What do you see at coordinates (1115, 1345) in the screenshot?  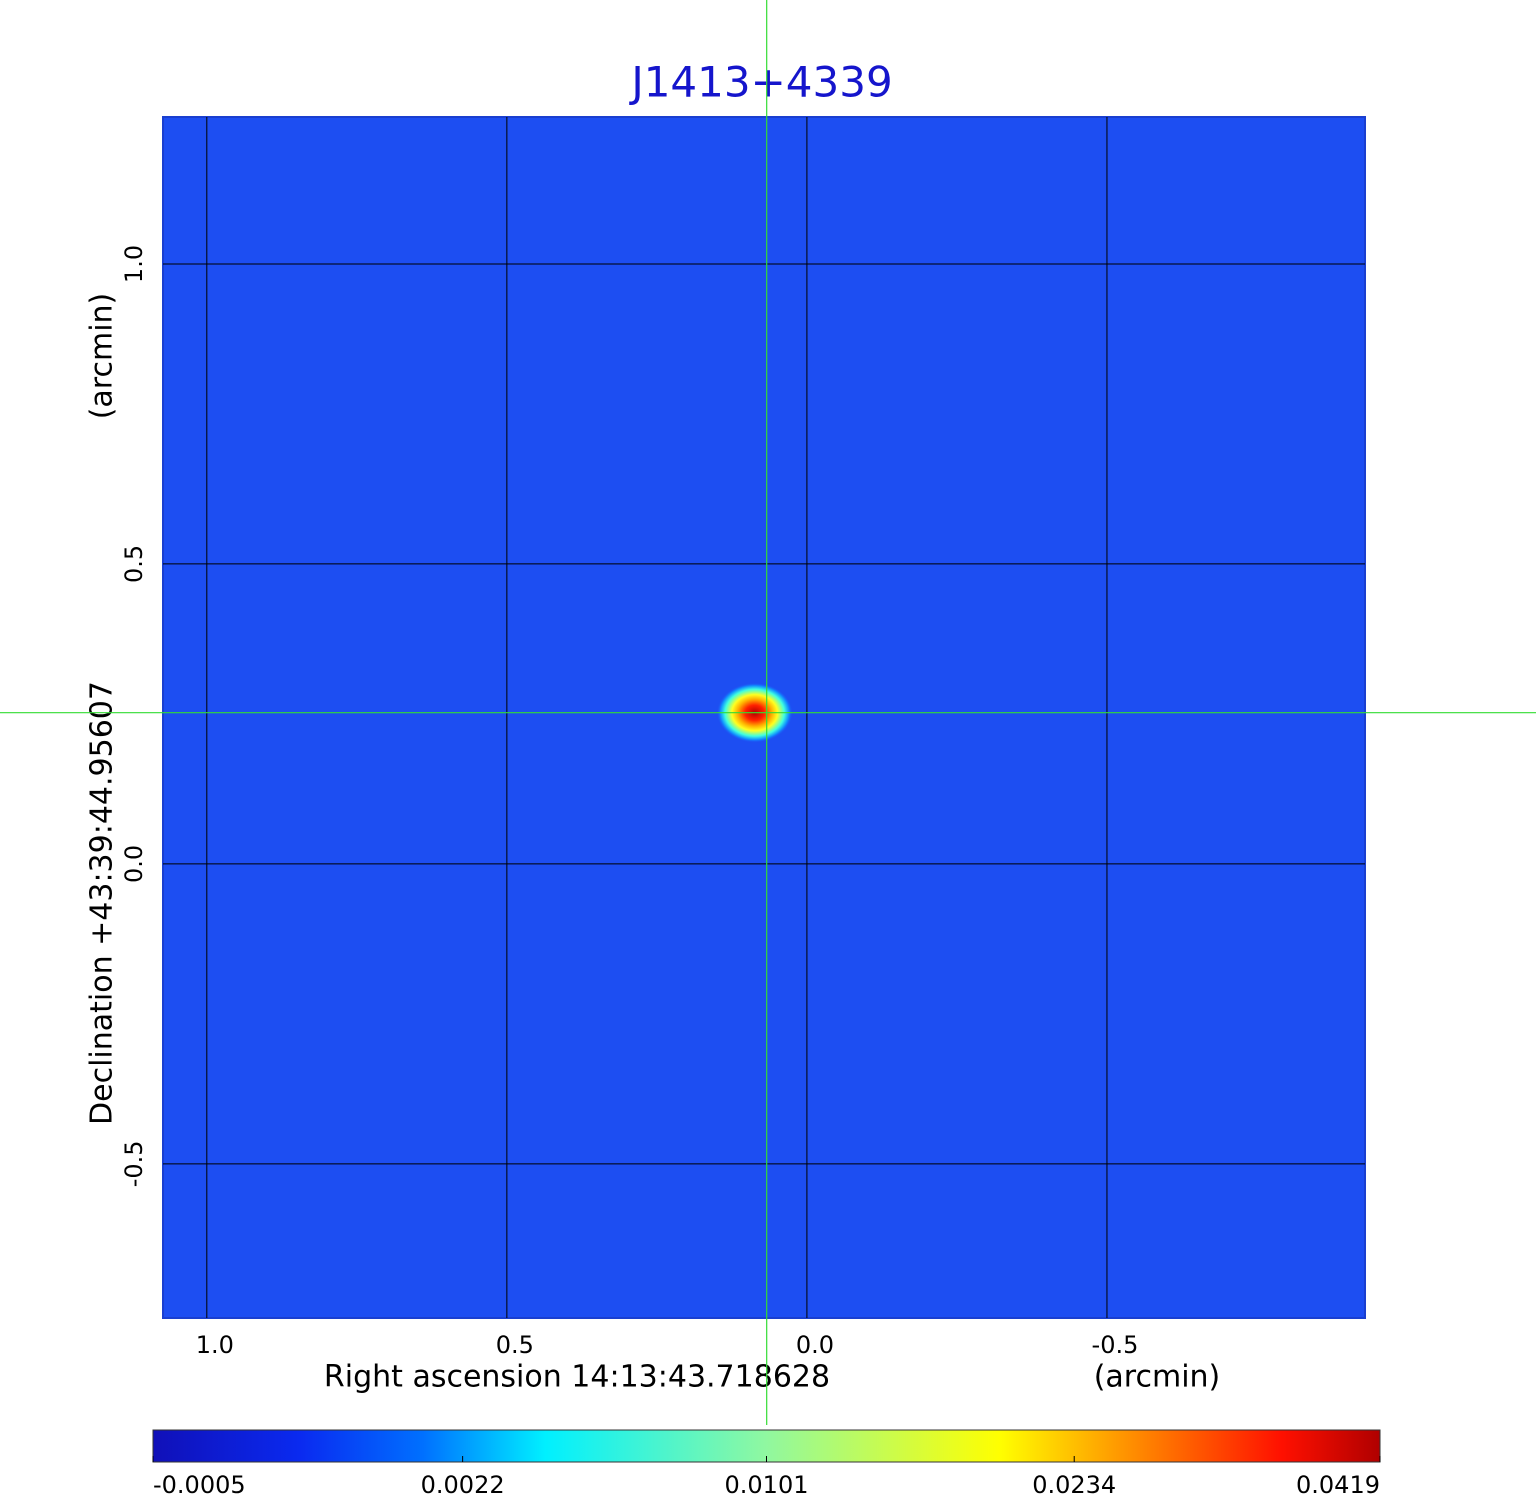 I see `x-tick-label: -0.5` at bounding box center [1115, 1345].